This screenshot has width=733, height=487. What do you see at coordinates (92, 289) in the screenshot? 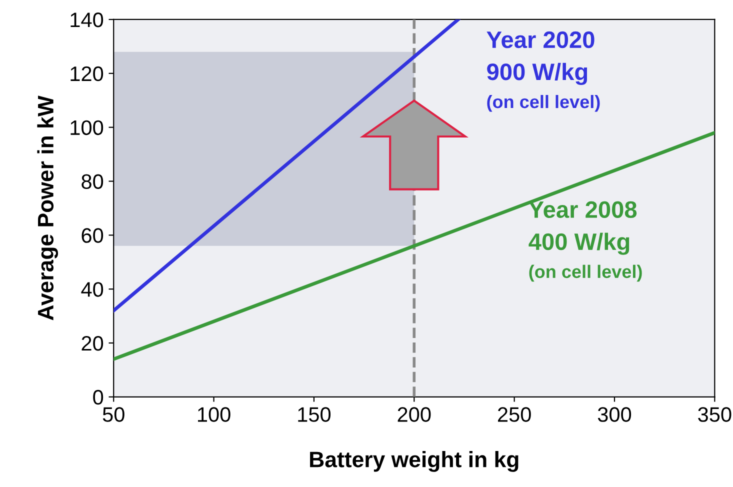
I see `y-tick-label: 40` at bounding box center [92, 289].